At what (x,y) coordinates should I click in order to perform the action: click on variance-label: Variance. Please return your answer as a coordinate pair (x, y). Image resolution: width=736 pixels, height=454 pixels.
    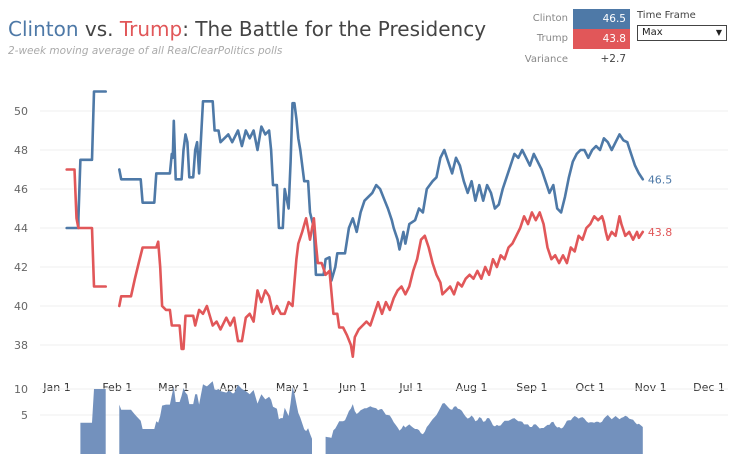
    Looking at the image, I should click on (546, 59).